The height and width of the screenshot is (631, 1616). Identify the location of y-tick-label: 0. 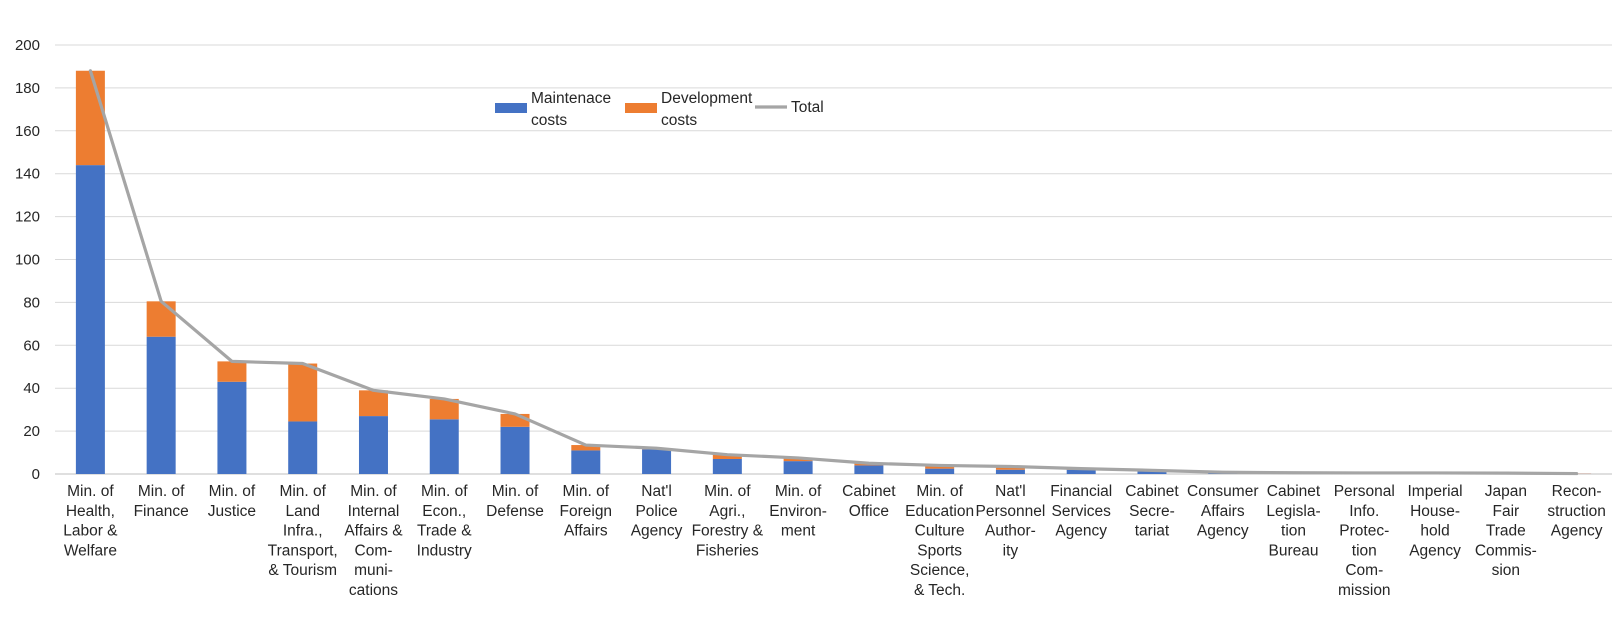
(36, 474).